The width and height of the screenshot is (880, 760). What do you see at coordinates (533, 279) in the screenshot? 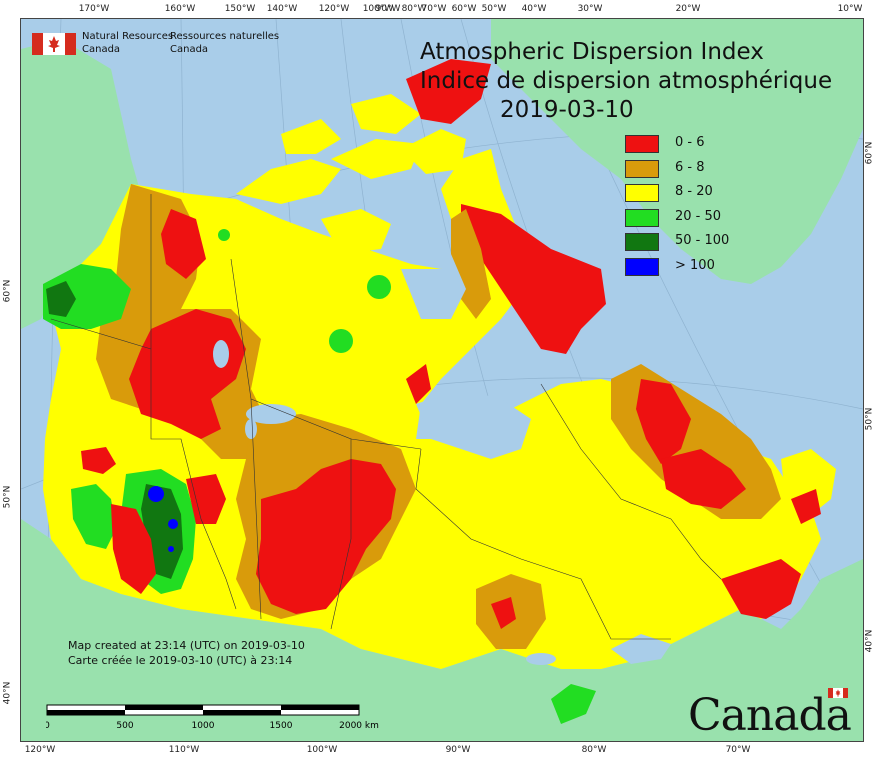
I see `baffin-red` at bounding box center [533, 279].